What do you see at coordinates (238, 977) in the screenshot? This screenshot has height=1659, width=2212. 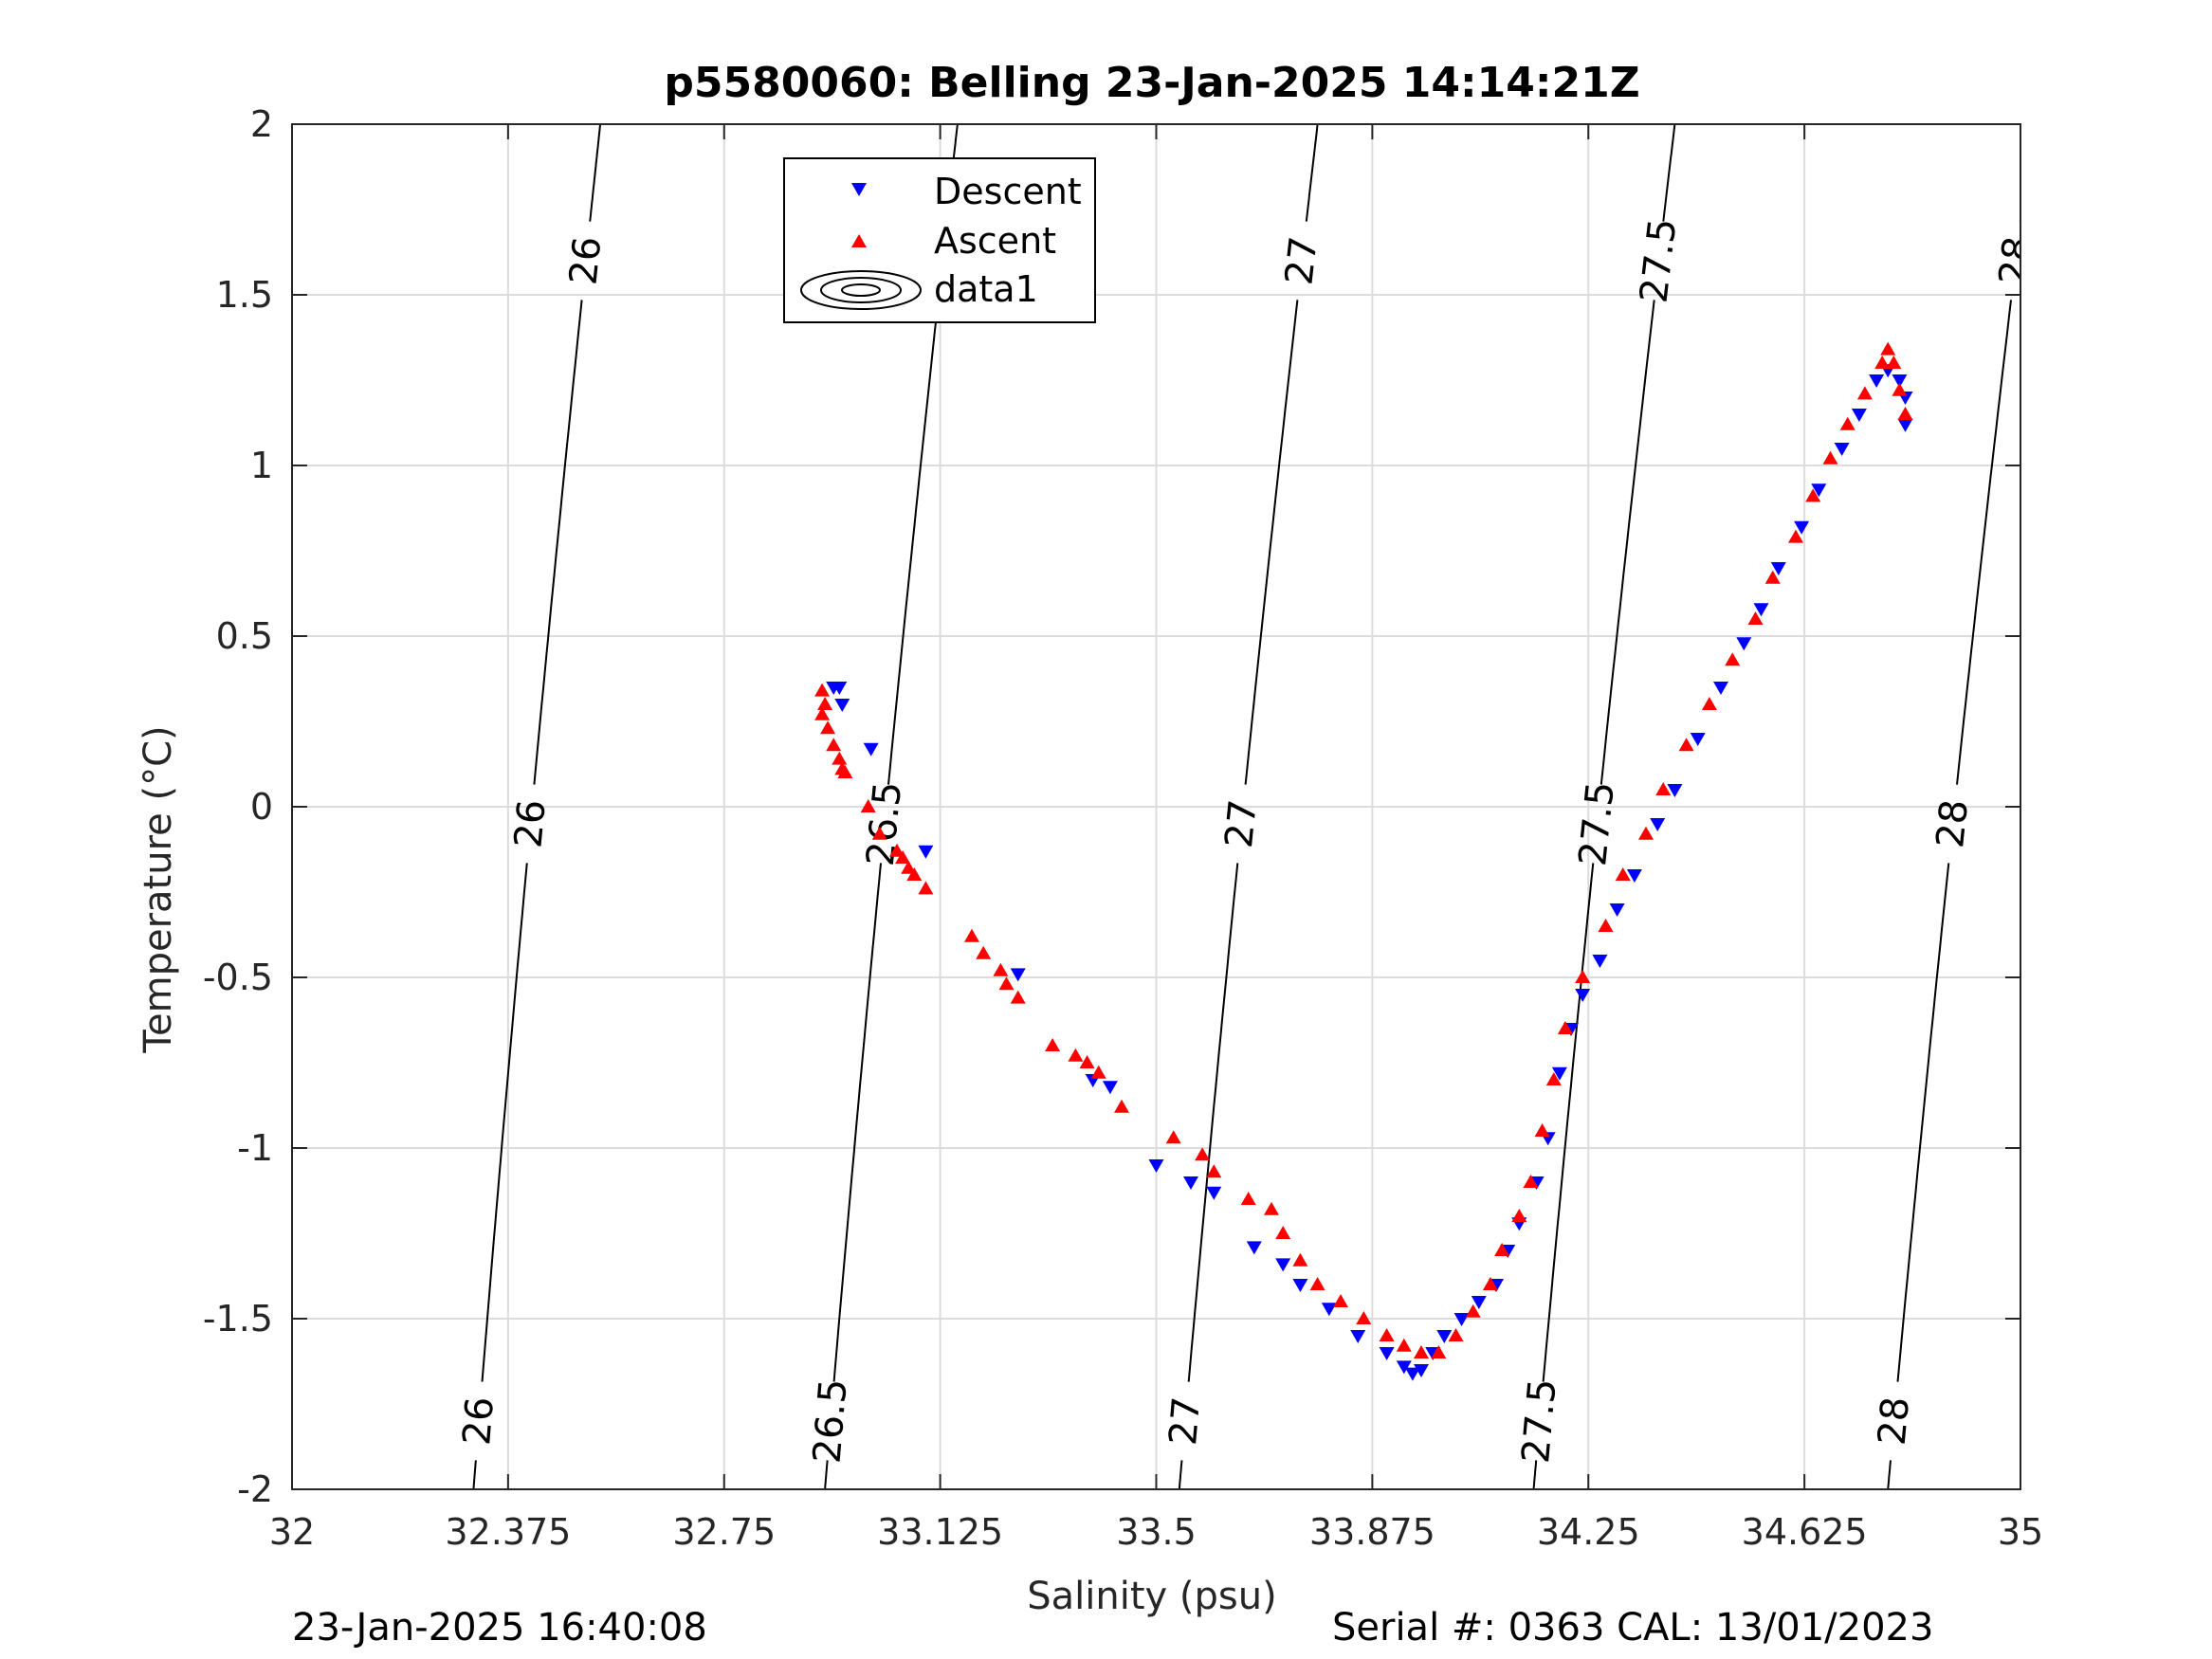 I see `y-tick-label: -0.5` at bounding box center [238, 977].